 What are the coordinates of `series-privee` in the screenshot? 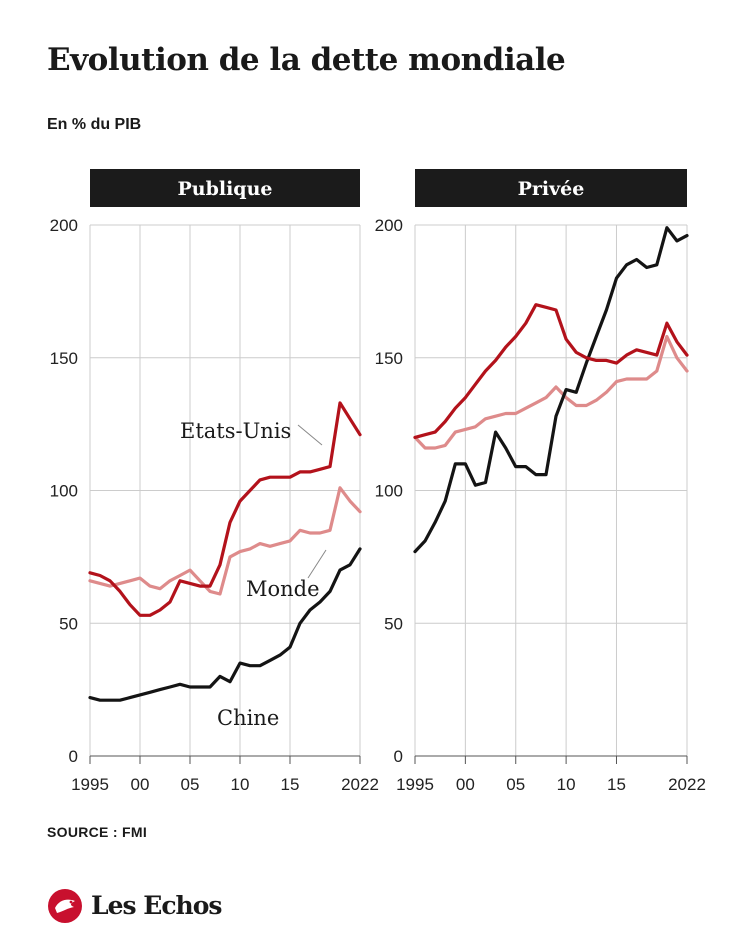 It's located at (551, 390).